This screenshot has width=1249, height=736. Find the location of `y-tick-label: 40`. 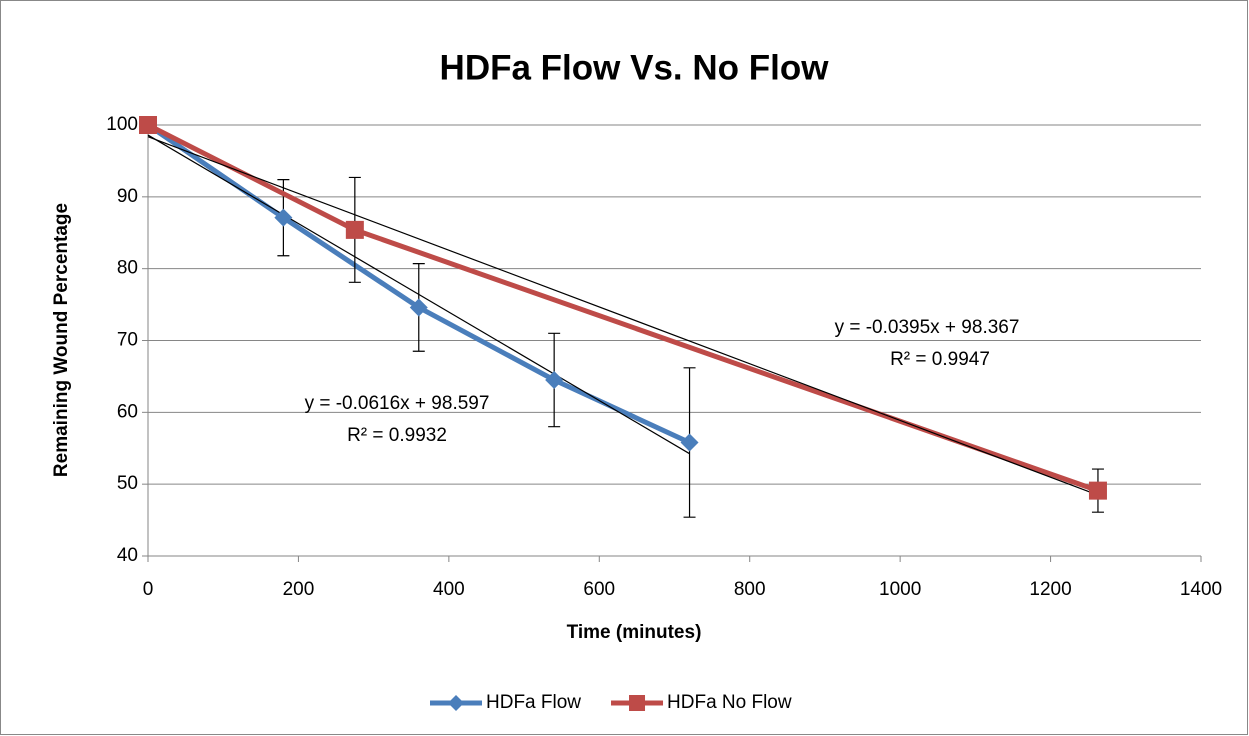

y-tick-label: 40 is located at coordinates (127, 555).